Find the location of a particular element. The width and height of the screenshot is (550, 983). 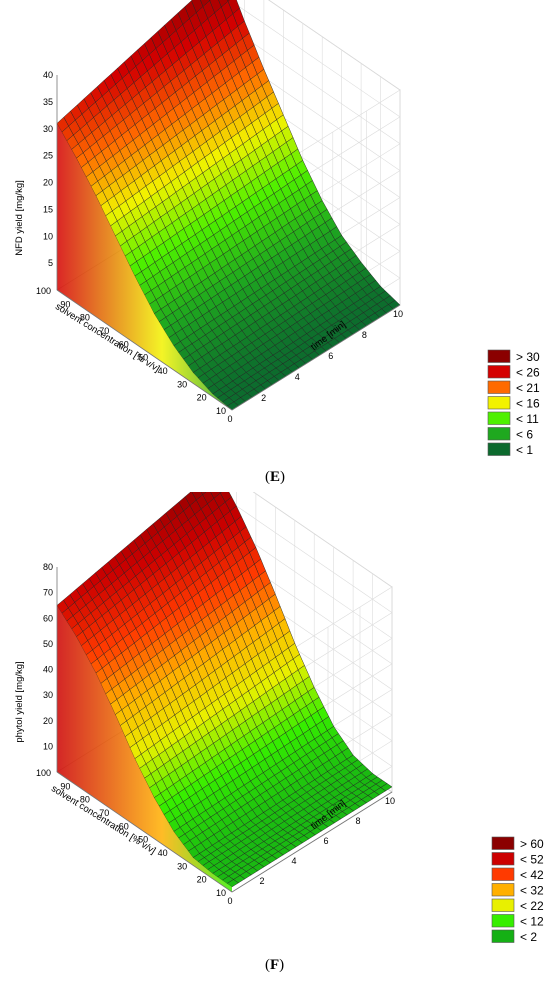

legend-label: > 30 is located at coordinates (528, 357).